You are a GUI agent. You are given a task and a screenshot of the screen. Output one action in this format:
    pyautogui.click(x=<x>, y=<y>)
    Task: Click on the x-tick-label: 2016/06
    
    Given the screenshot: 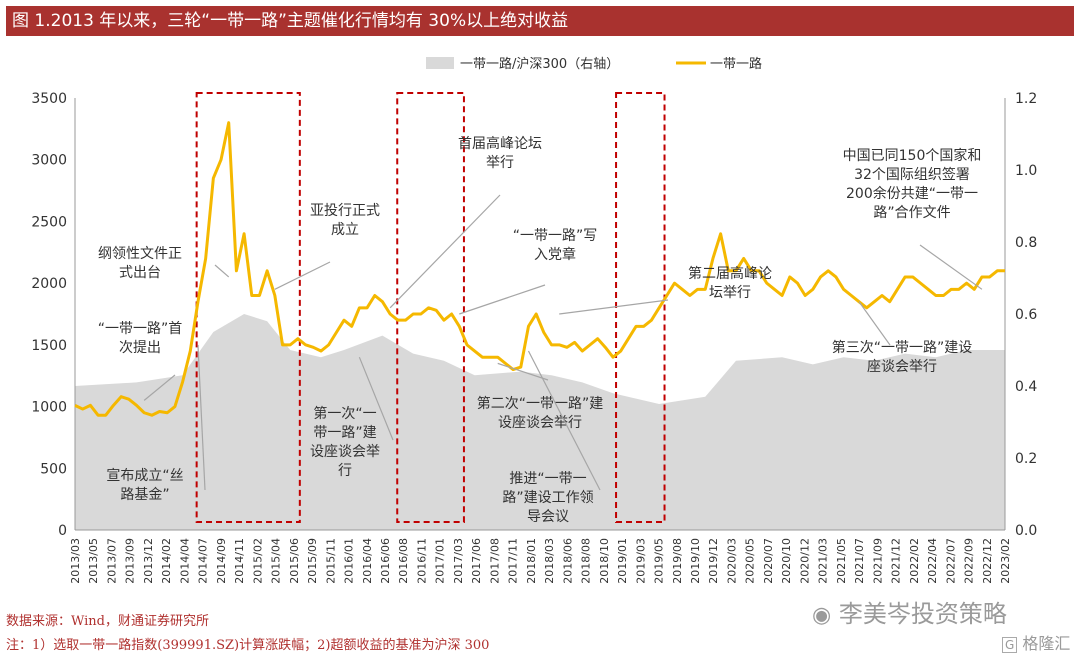 What is the action you would take?
    pyautogui.click(x=385, y=561)
    